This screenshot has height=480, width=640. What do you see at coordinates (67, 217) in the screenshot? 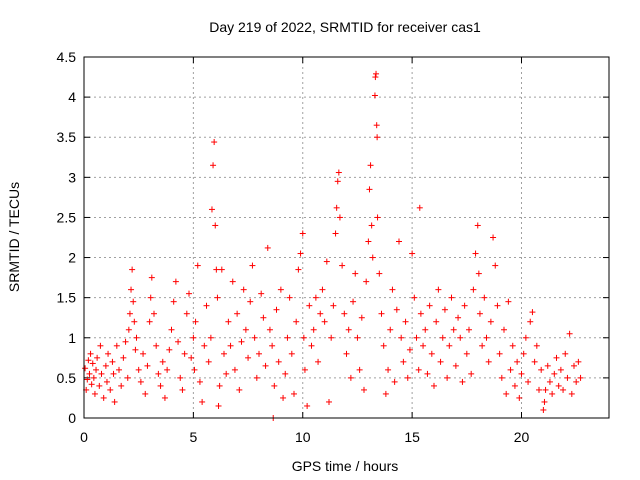
I see `y-tick-label: 2.5` at bounding box center [67, 217].